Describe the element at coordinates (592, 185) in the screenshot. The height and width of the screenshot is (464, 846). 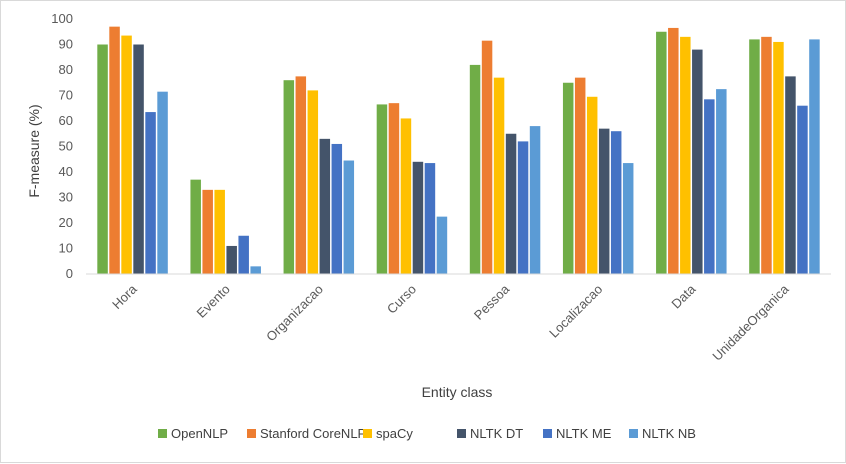
I see `bar-spacy-localizacao` at that location.